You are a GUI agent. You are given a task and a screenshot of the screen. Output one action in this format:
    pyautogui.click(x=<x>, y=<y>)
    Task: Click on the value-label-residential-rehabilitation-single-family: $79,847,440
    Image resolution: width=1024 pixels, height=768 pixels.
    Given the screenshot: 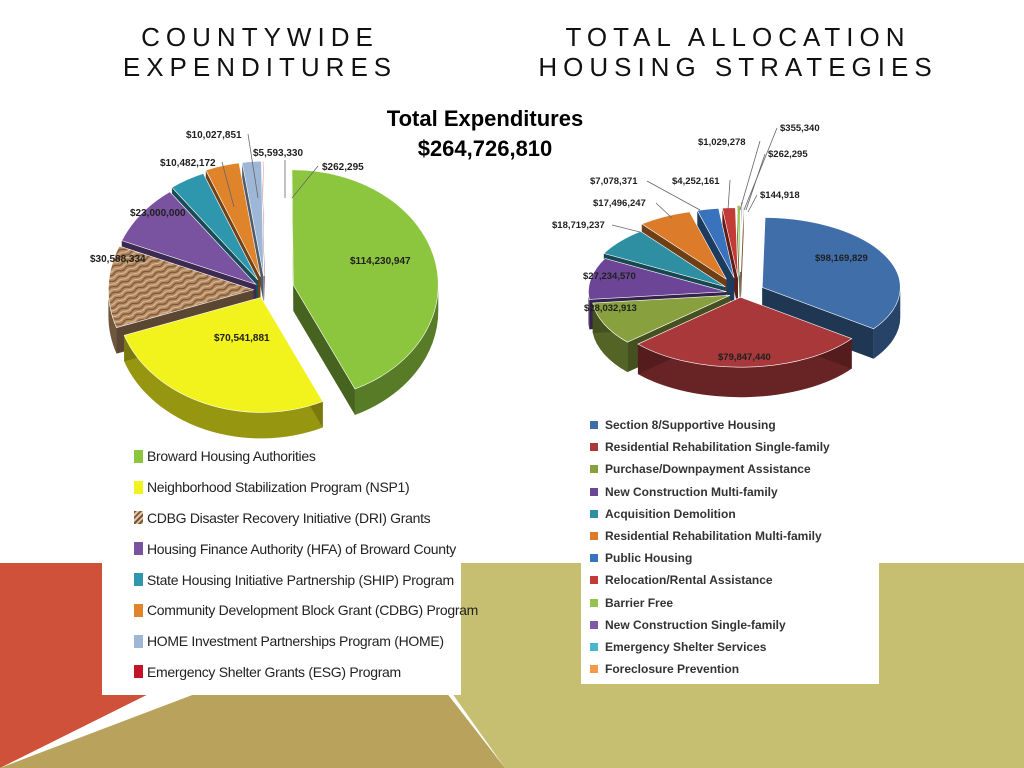 What is the action you would take?
    pyautogui.click(x=744, y=357)
    